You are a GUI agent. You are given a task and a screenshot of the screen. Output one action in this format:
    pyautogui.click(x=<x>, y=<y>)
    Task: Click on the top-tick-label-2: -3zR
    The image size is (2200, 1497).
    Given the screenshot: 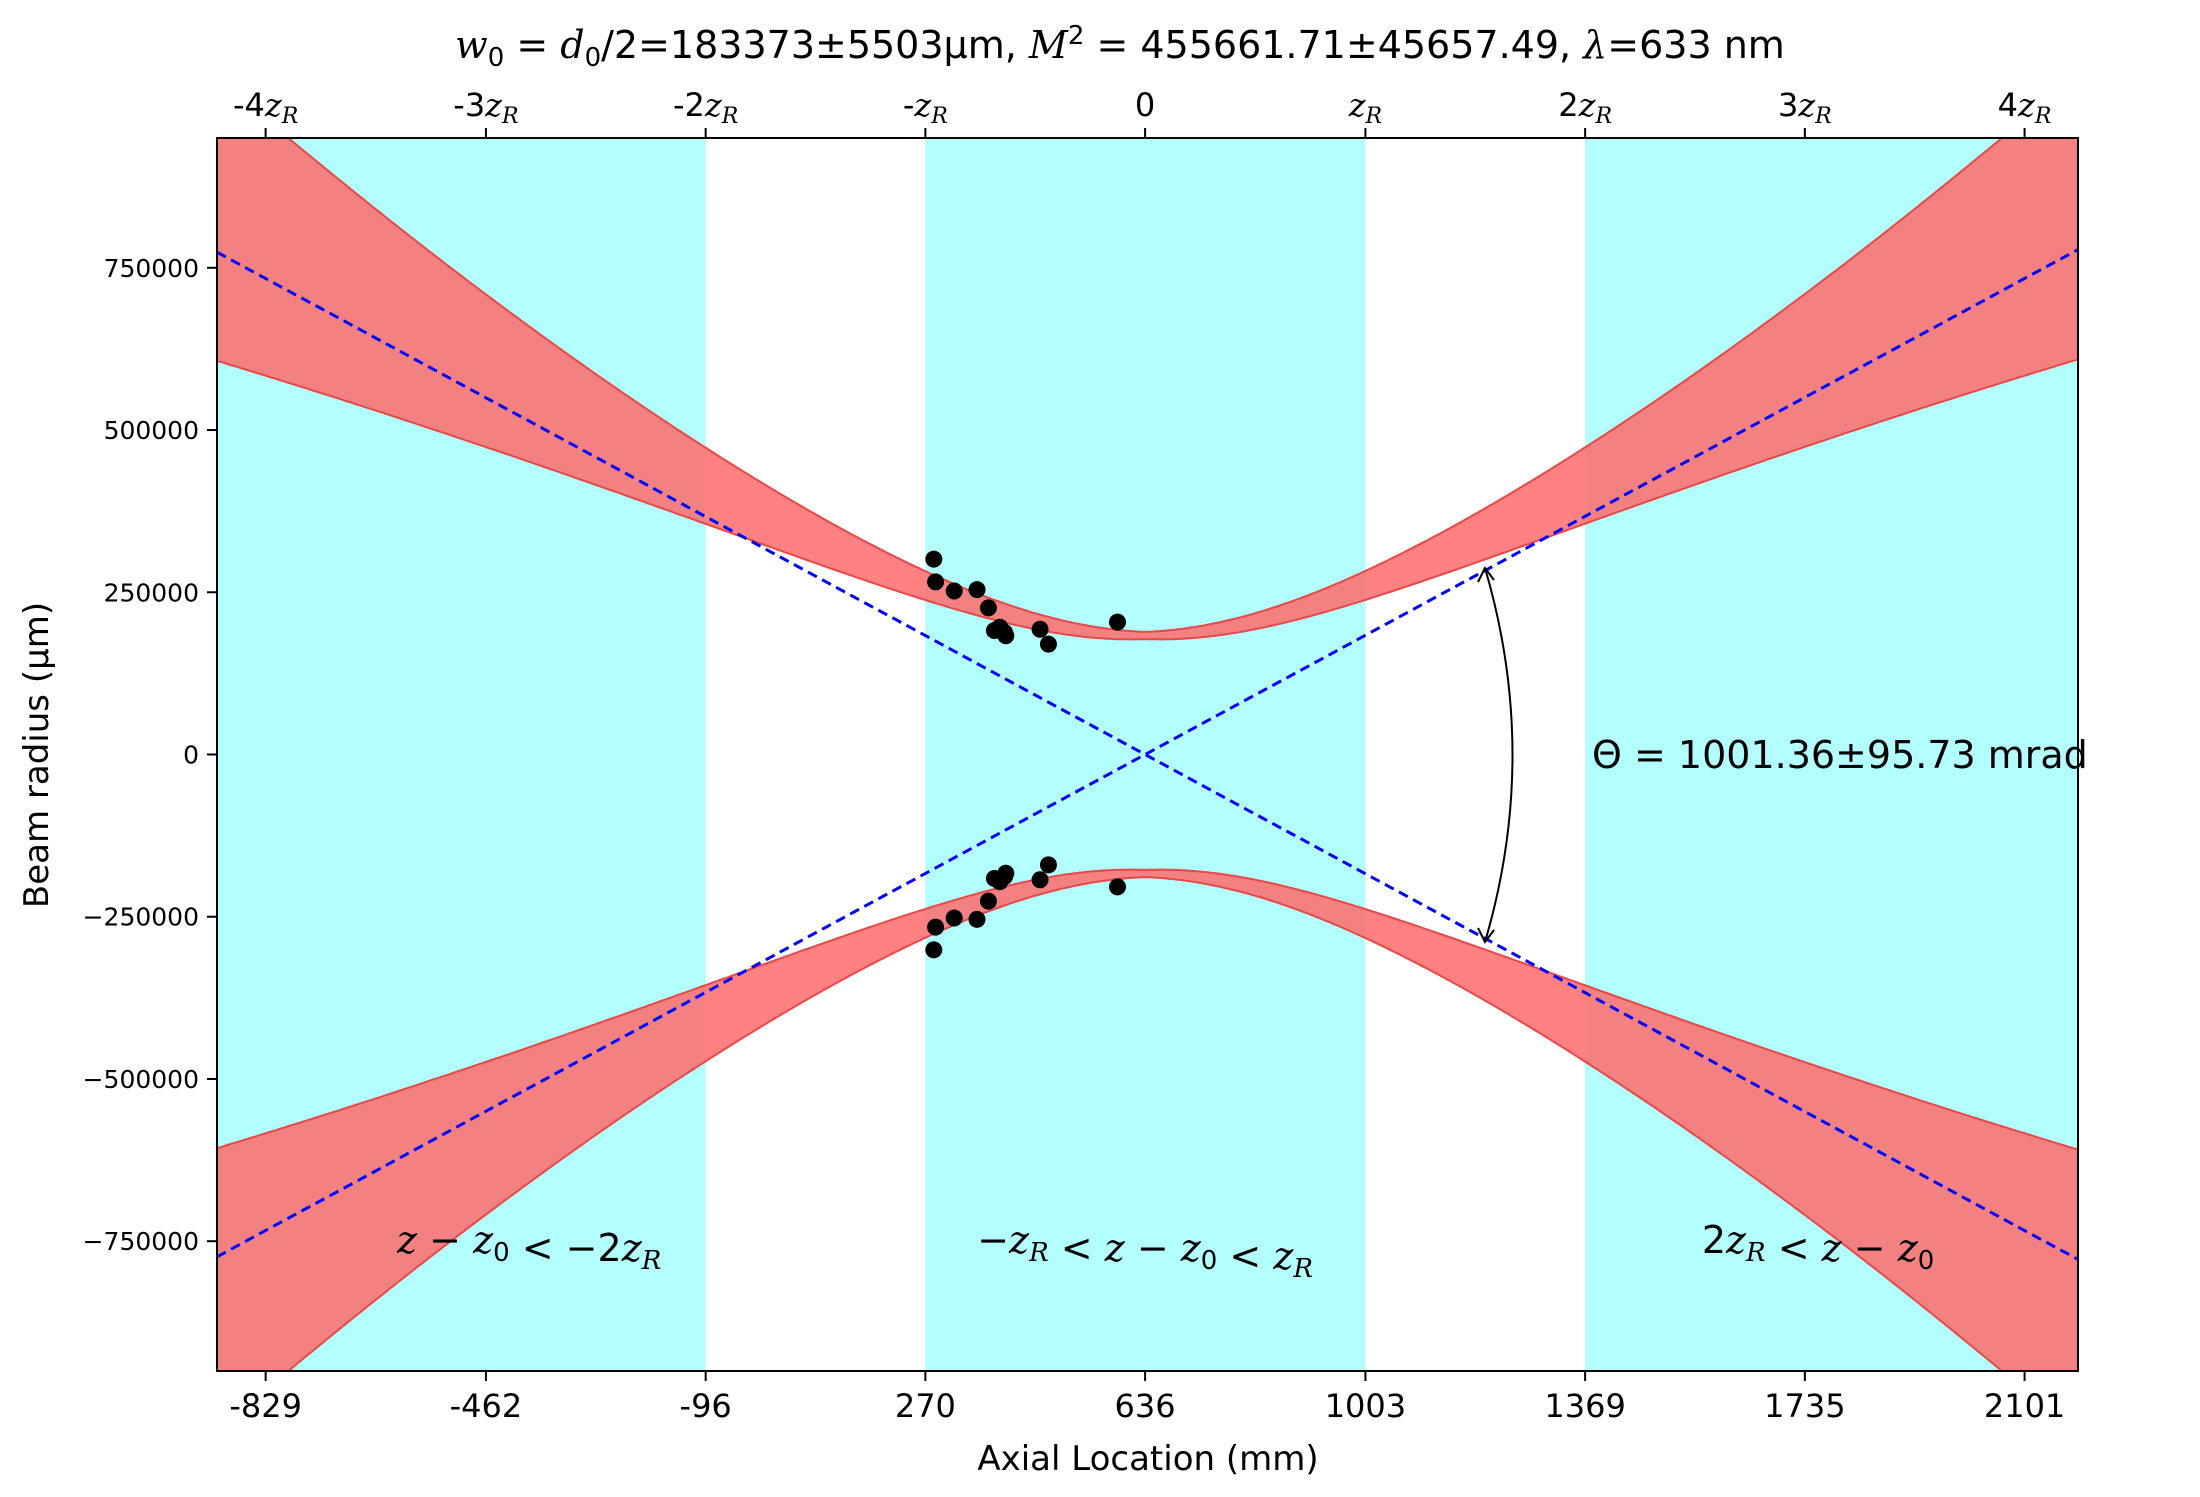 What is the action you would take?
    pyautogui.click(x=485, y=107)
    